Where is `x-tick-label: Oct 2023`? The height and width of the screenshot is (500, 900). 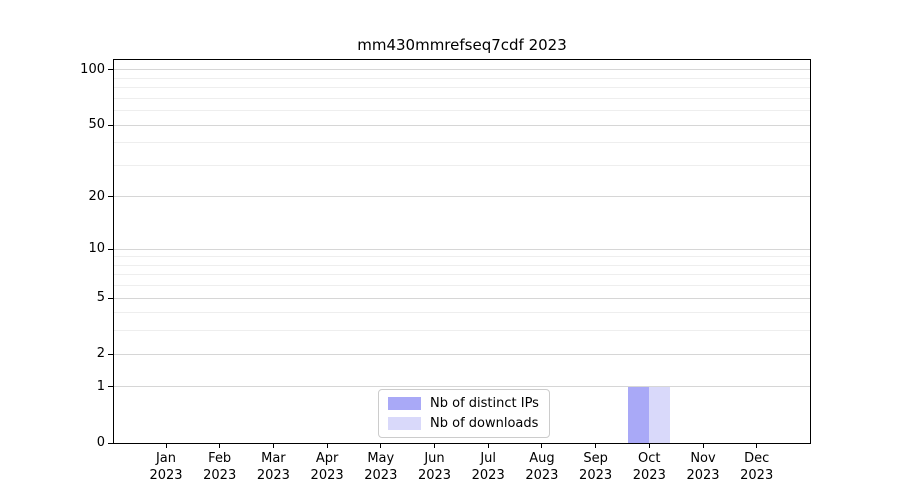
x-tick-label: Oct 2023 is located at coordinates (649, 467).